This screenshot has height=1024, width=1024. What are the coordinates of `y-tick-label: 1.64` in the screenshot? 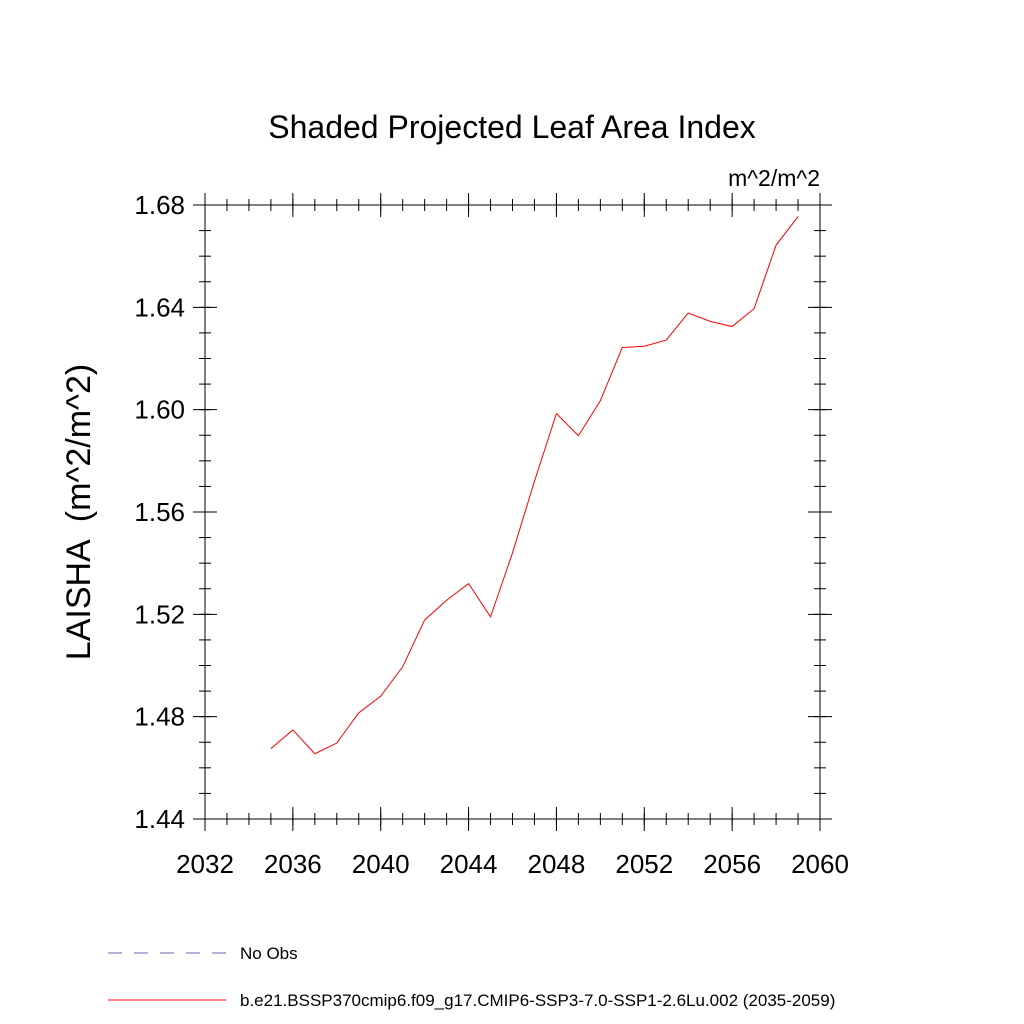 It's located at (159, 307).